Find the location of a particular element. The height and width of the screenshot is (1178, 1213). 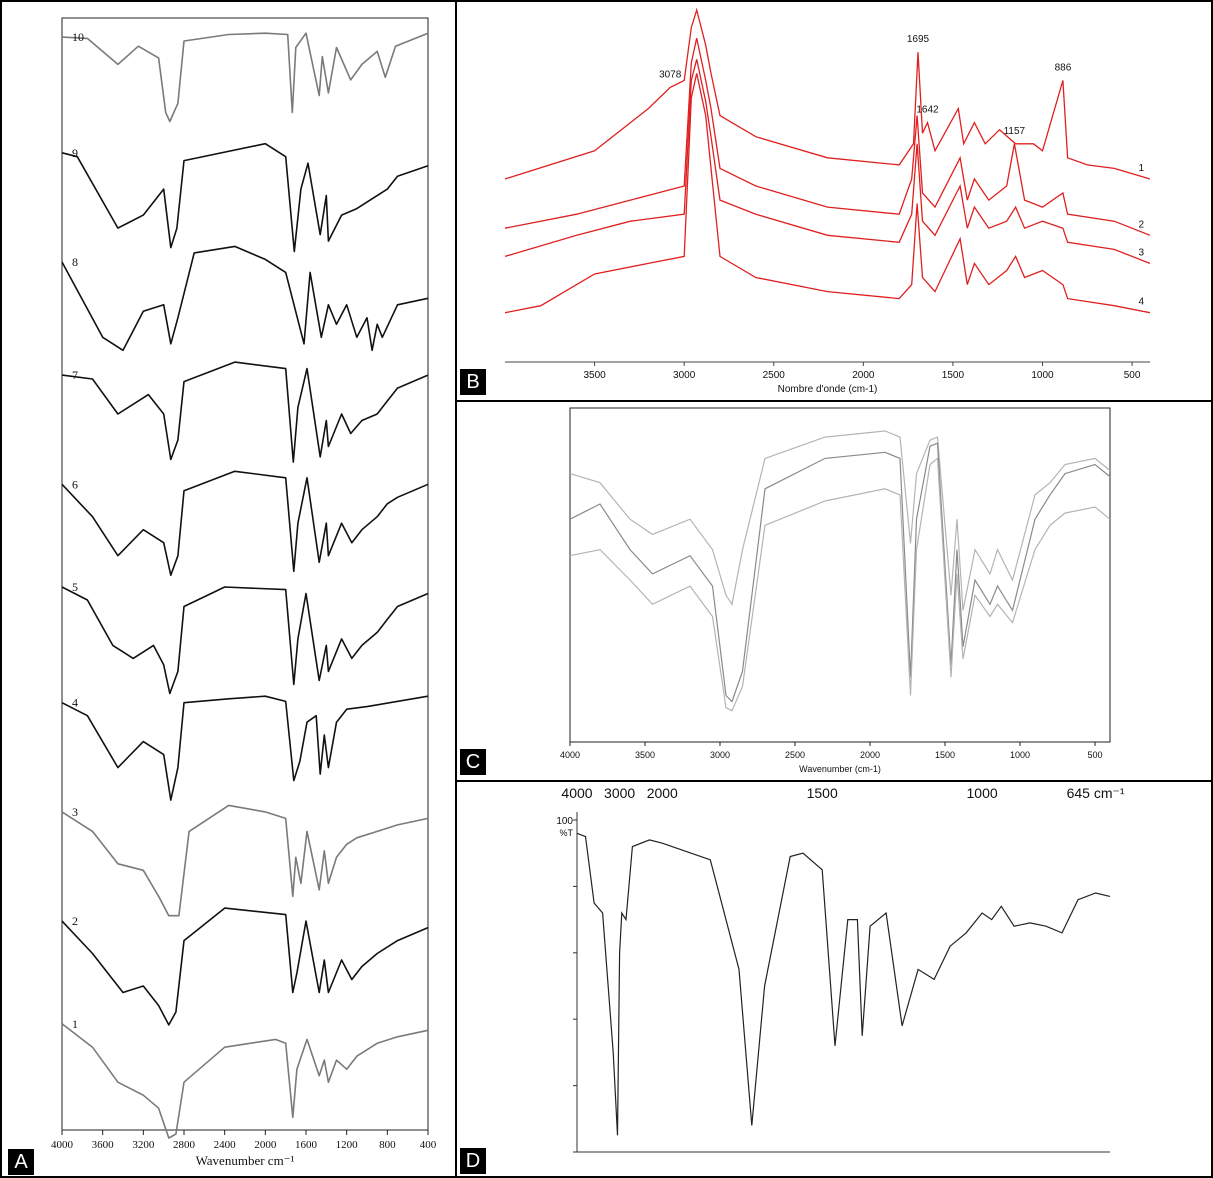

series-label: 5 is located at coordinates (75, 587).